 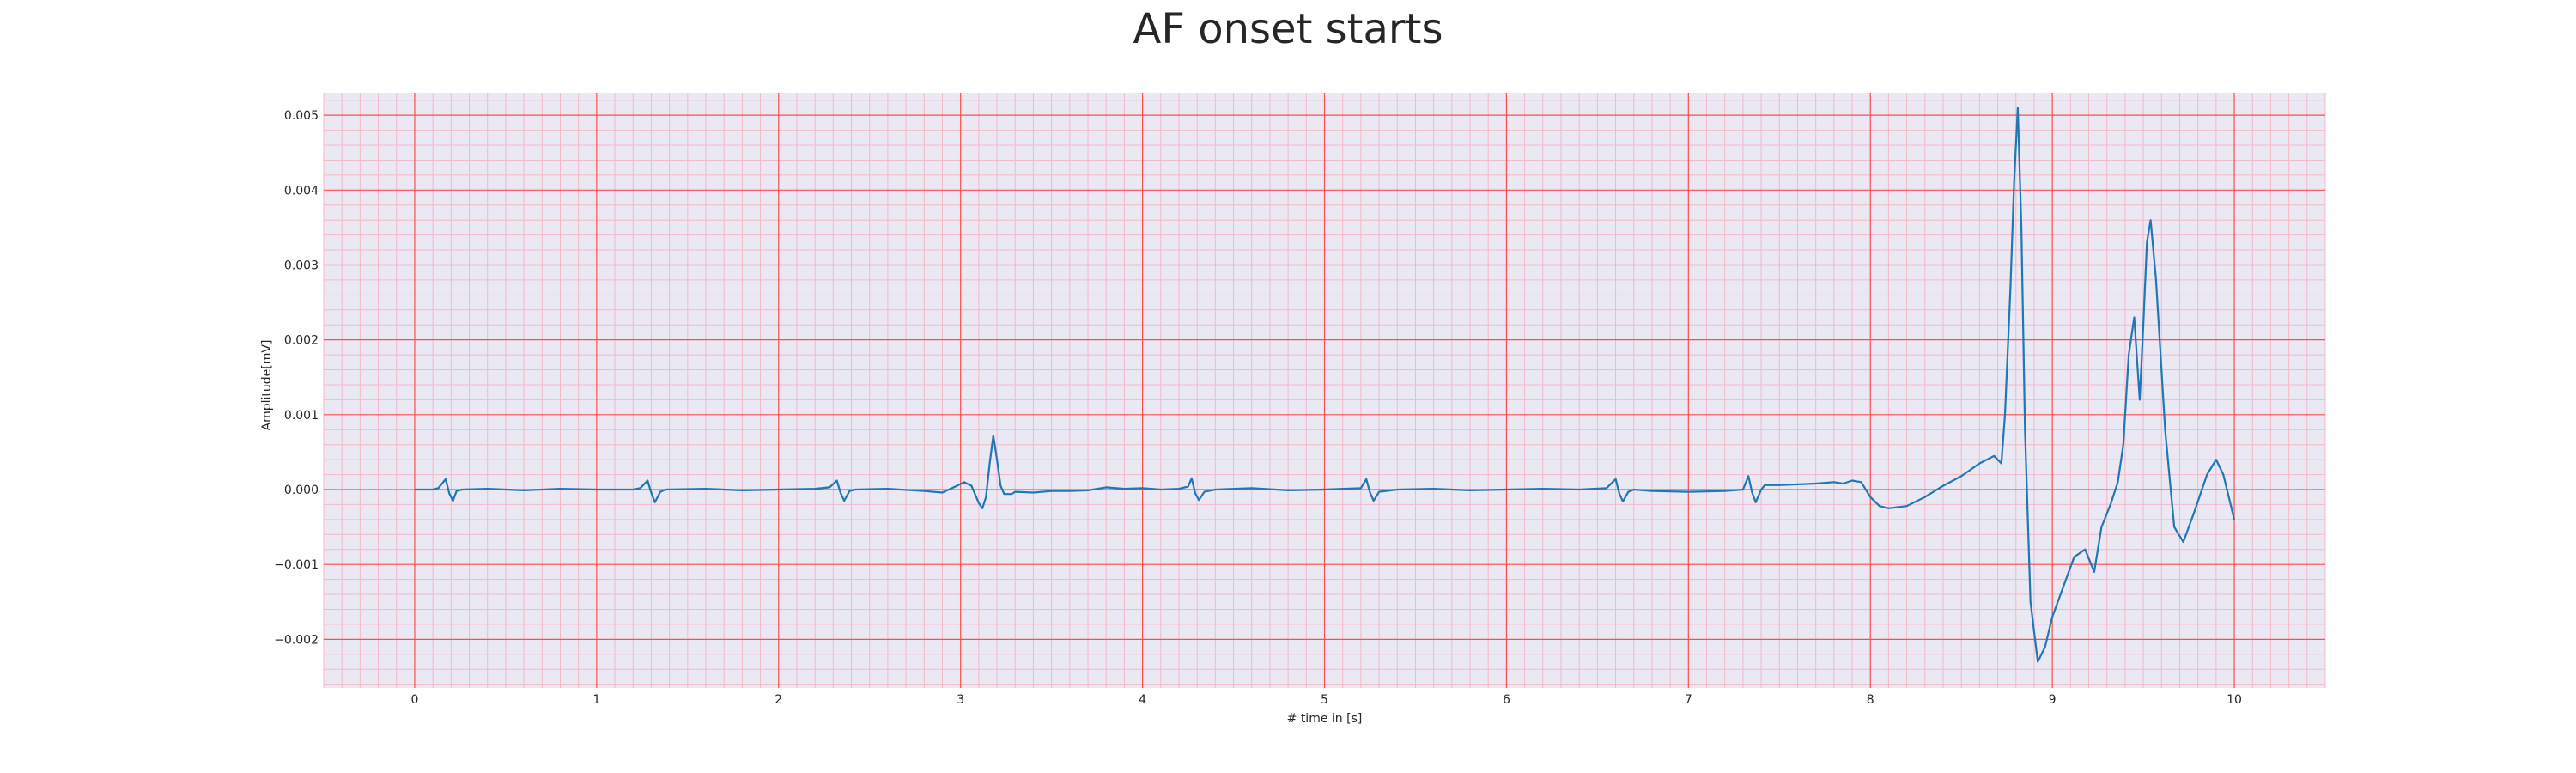 What do you see at coordinates (414, 700) in the screenshot?
I see `x-tick-label: 0` at bounding box center [414, 700].